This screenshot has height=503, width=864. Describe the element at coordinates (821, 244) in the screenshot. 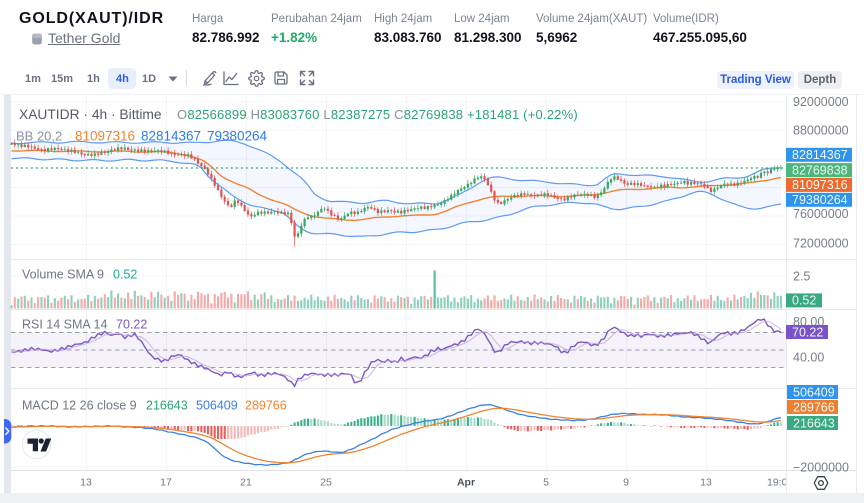

I see `svg-text: 72000000` at that location.